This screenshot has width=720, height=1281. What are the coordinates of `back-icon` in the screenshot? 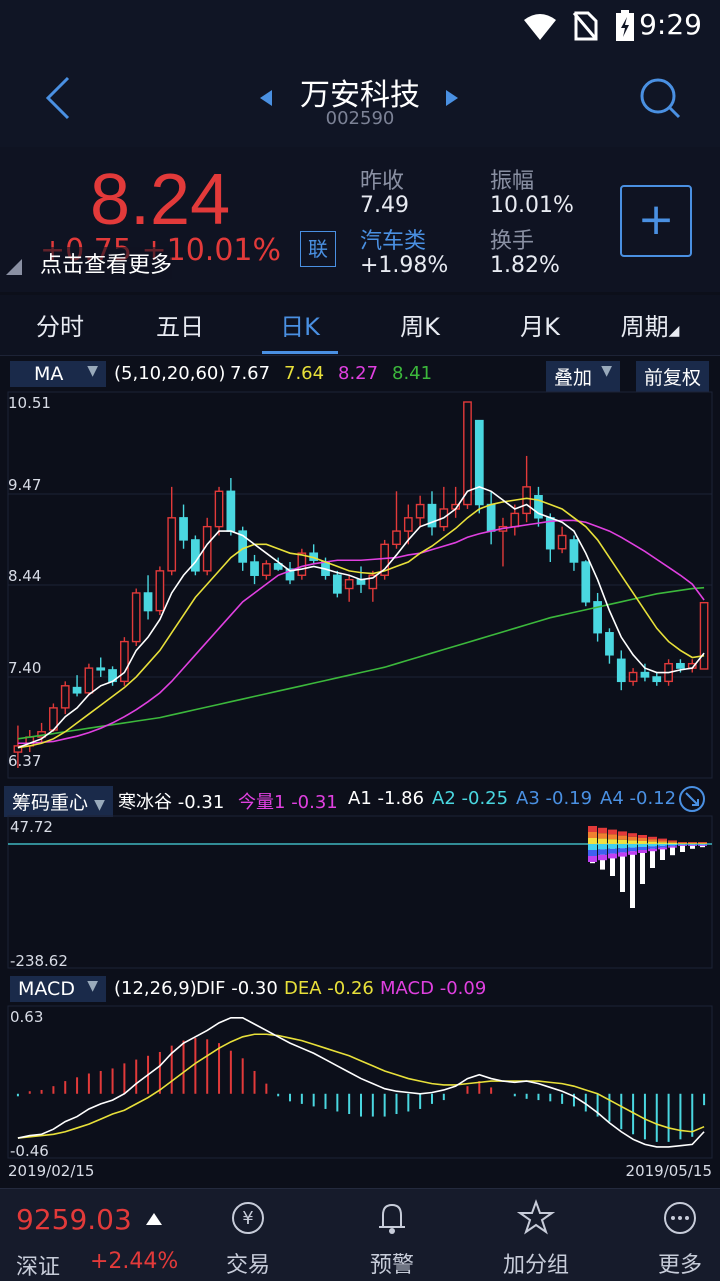 It's located at (59, 98).